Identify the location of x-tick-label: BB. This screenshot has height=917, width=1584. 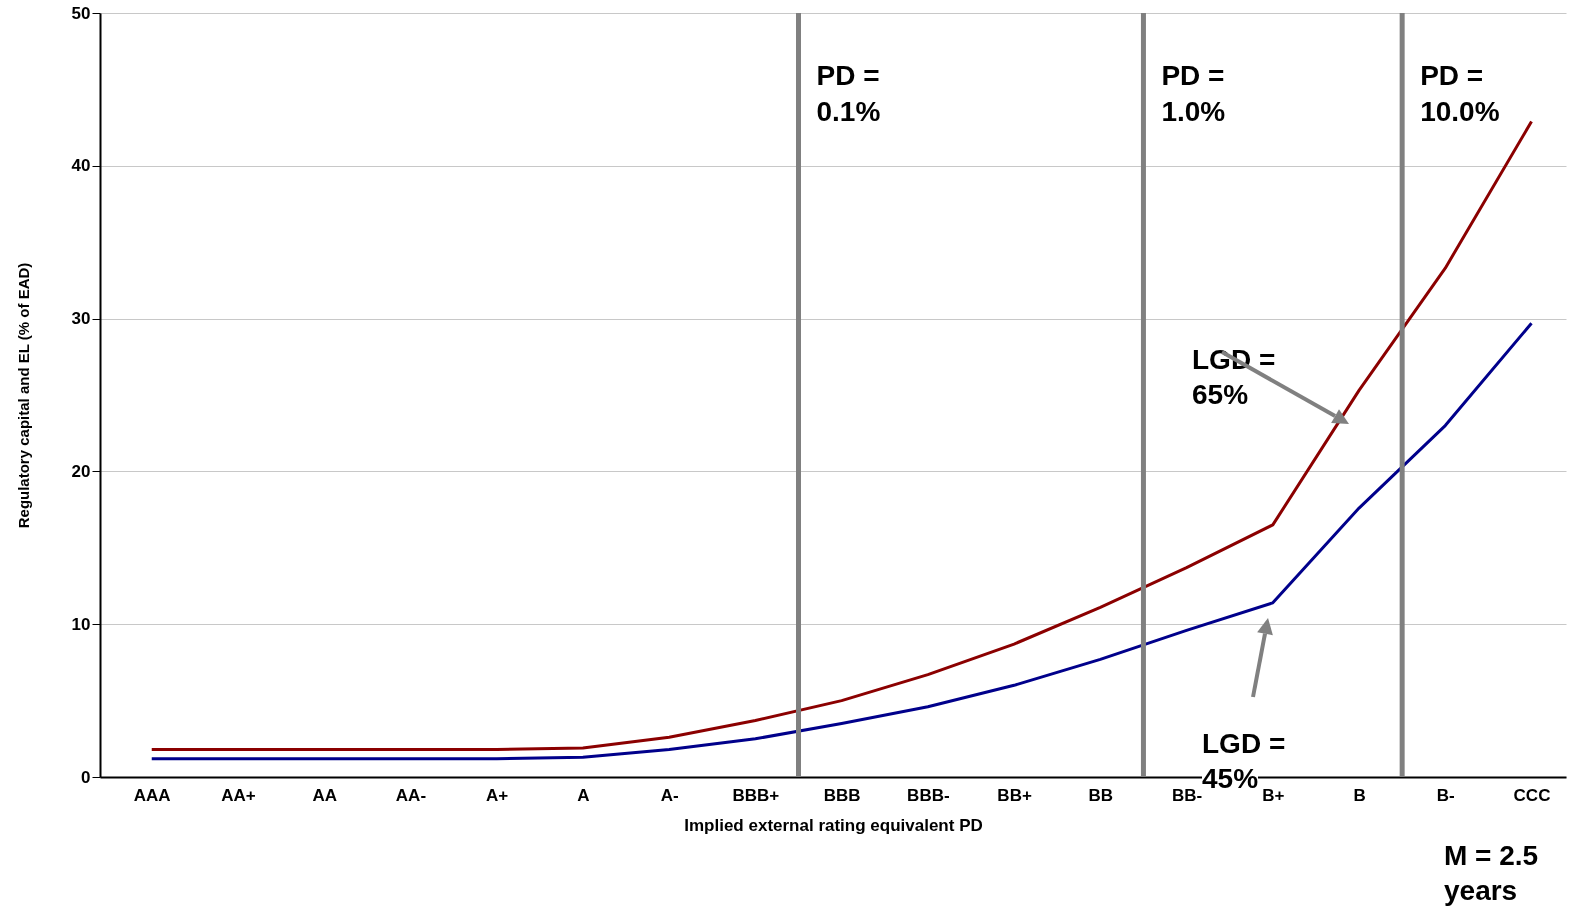
(1101, 795).